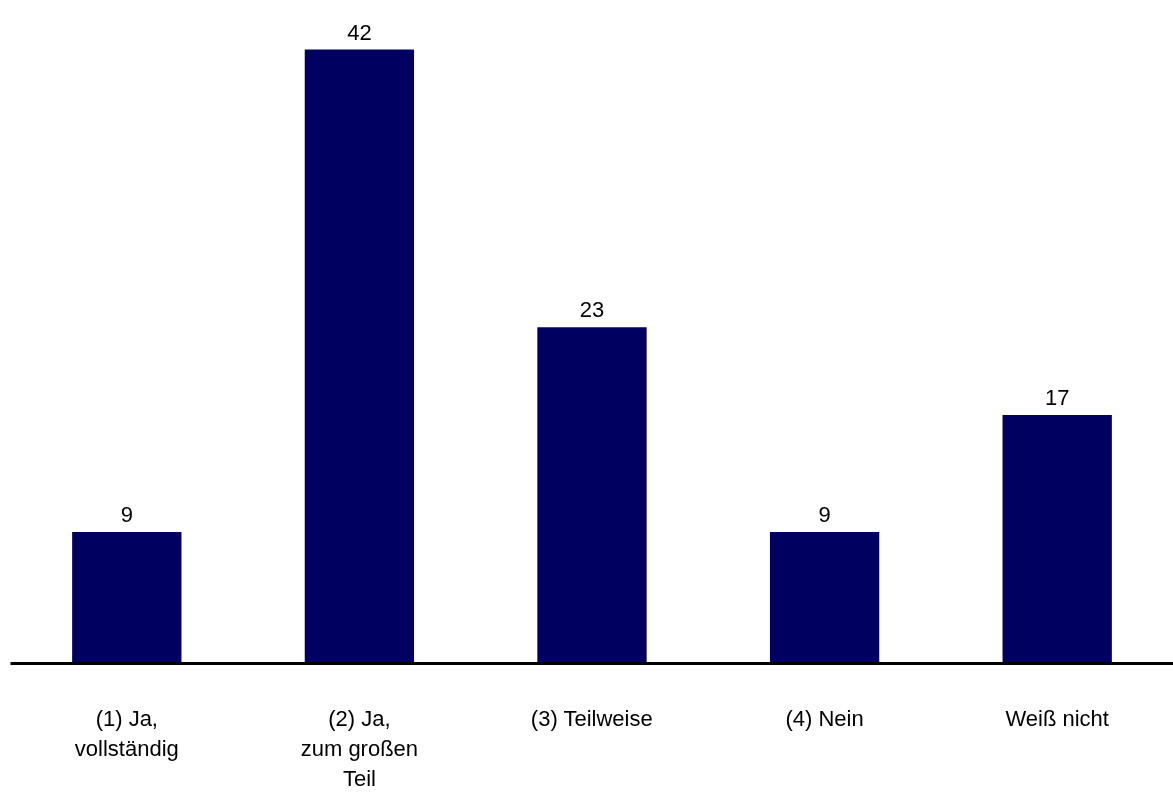  I want to click on data-label: 17, so click(1057, 398).